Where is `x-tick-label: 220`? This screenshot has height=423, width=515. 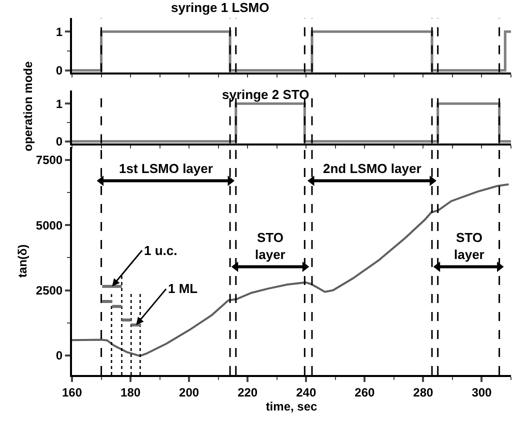 x-tick-label: 220 is located at coordinates (248, 392).